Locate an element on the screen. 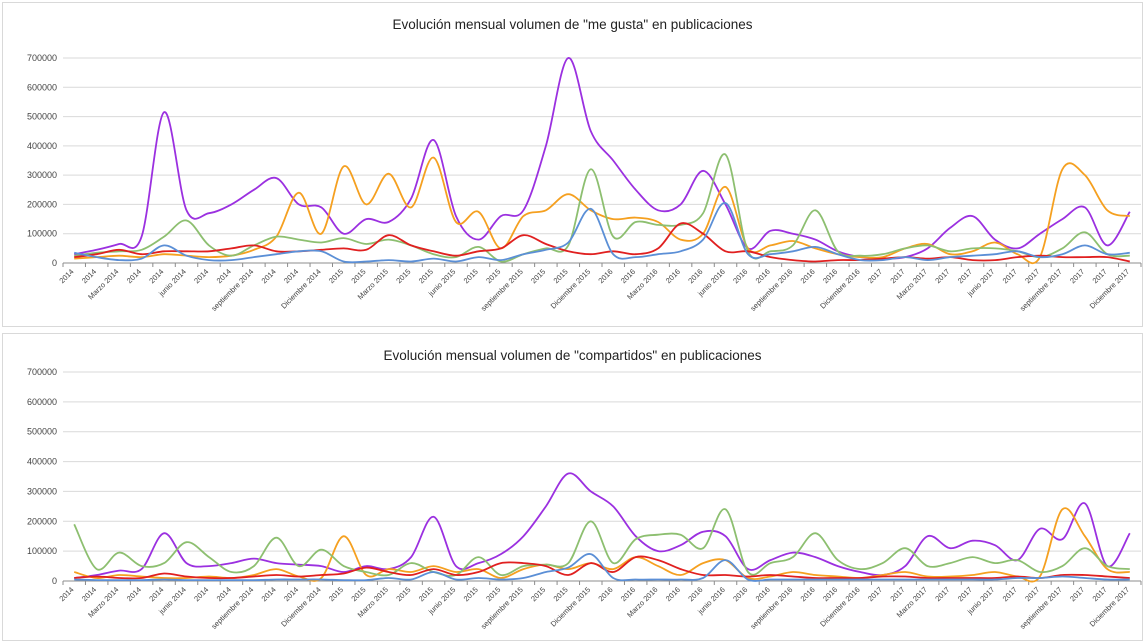  y-tick-label: 200000 is located at coordinates (42, 521).